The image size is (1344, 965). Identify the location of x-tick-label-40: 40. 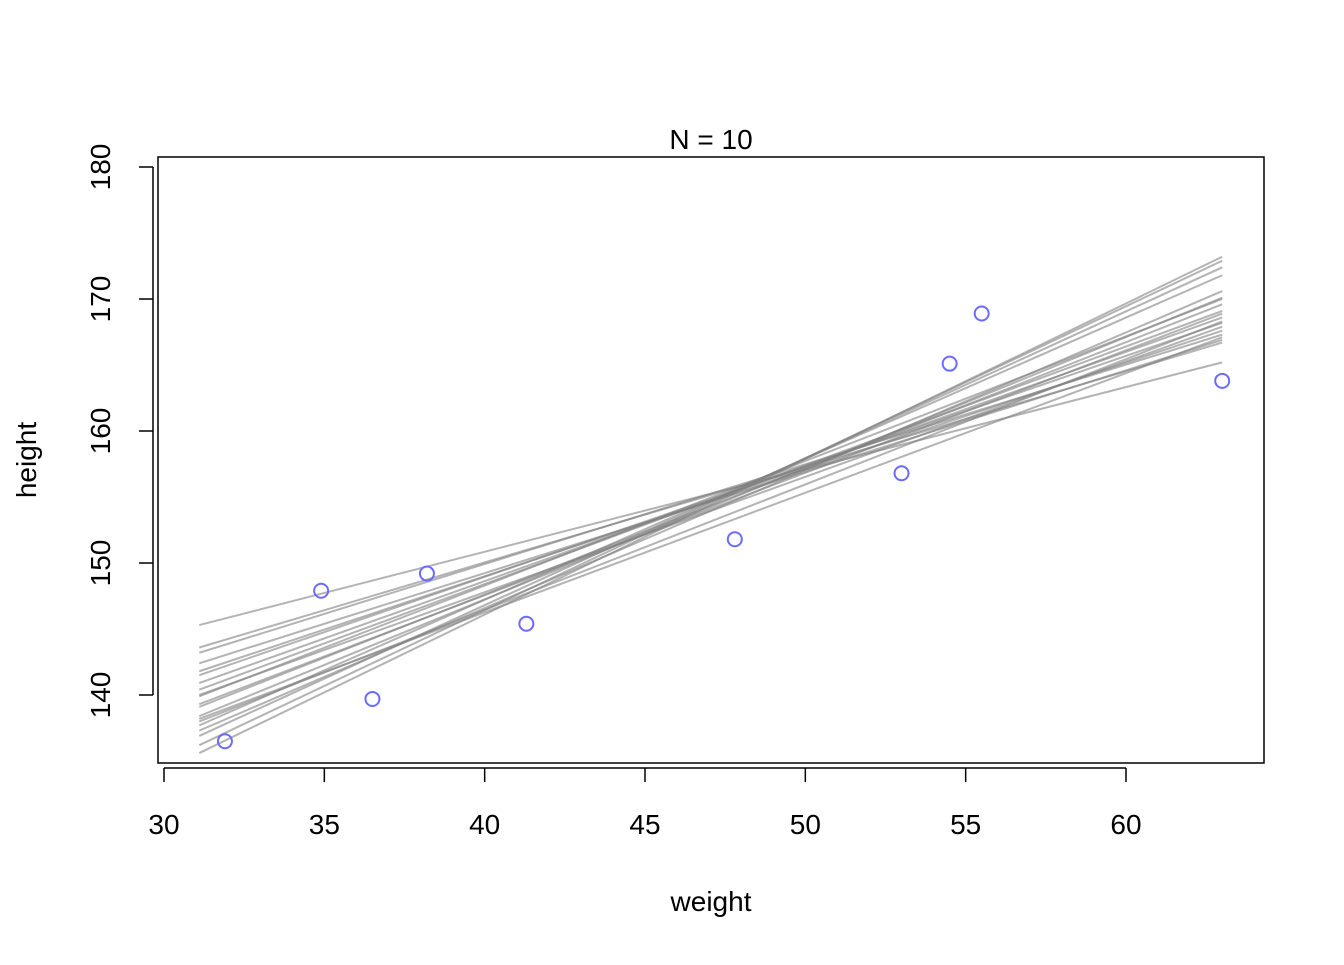
(484, 824).